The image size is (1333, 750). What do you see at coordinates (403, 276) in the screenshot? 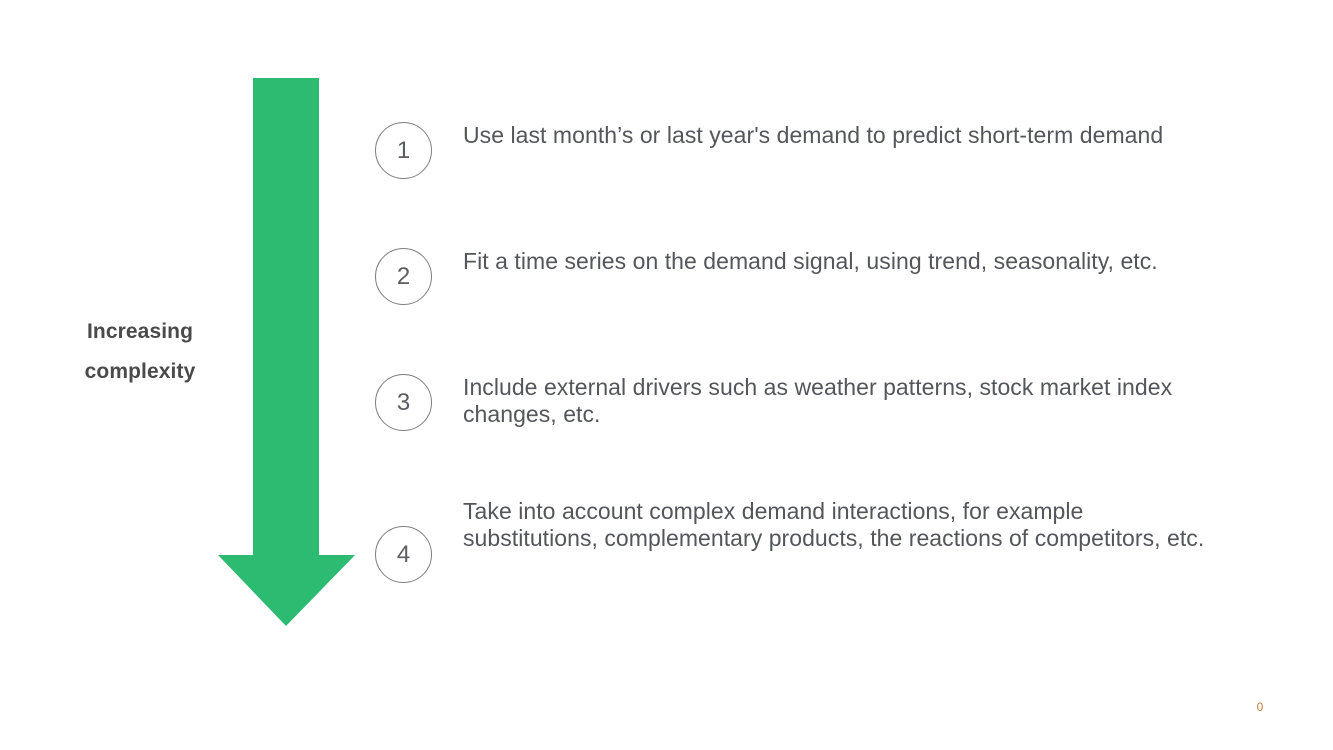
I see `step-number-badge: 2` at bounding box center [403, 276].